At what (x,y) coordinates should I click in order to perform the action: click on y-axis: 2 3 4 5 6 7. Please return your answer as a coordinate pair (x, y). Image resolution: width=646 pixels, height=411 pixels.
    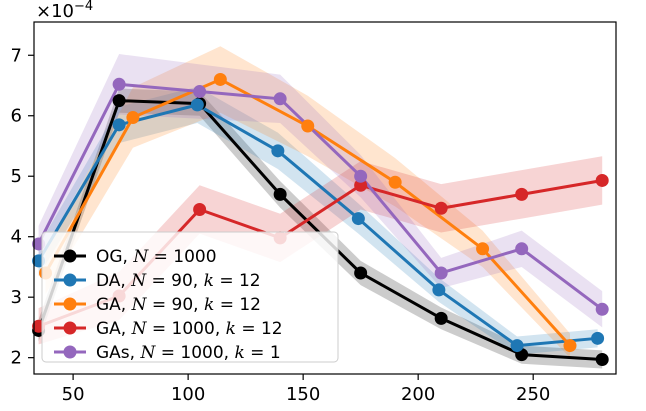
    Looking at the image, I should click on (22, 207).